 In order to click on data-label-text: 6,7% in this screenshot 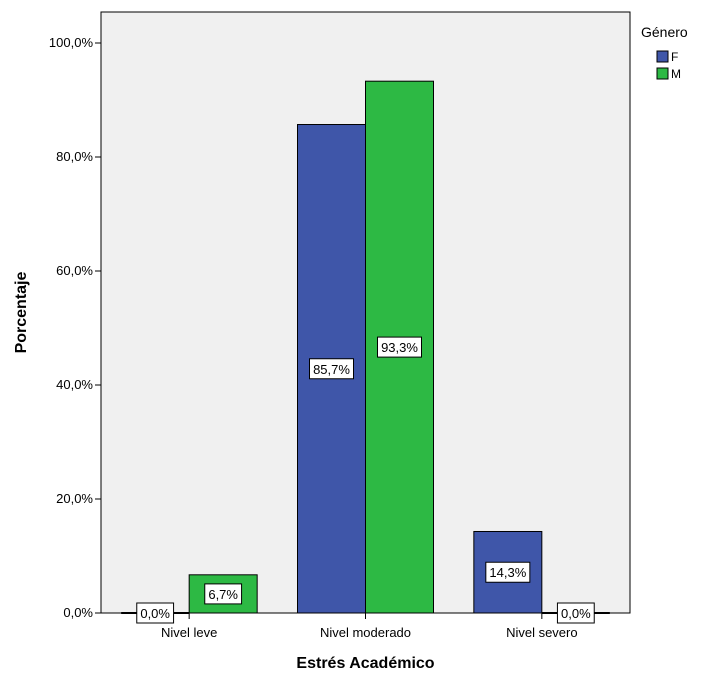, I will do `click(223, 594)`.